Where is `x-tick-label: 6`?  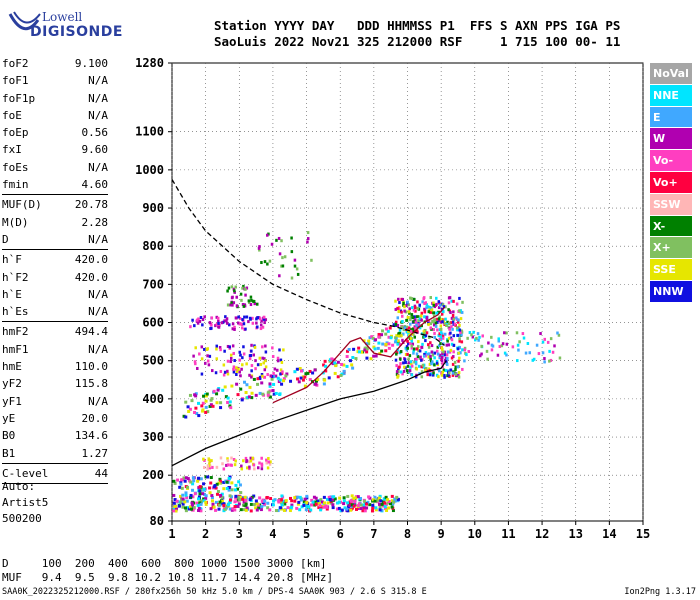 x-tick-label: 6 is located at coordinates (340, 534).